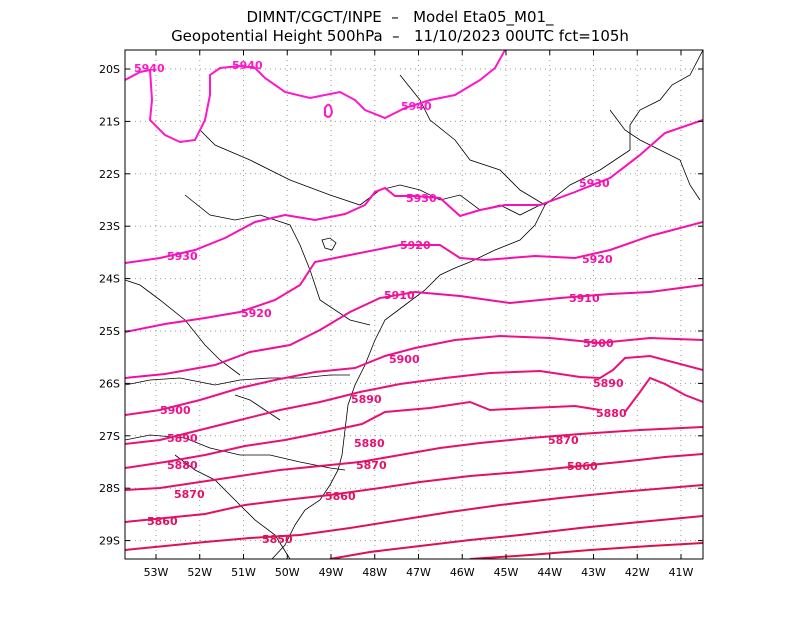 Image resolution: width=800 pixels, height=618 pixels. I want to click on lon-label: 47W, so click(418, 572).